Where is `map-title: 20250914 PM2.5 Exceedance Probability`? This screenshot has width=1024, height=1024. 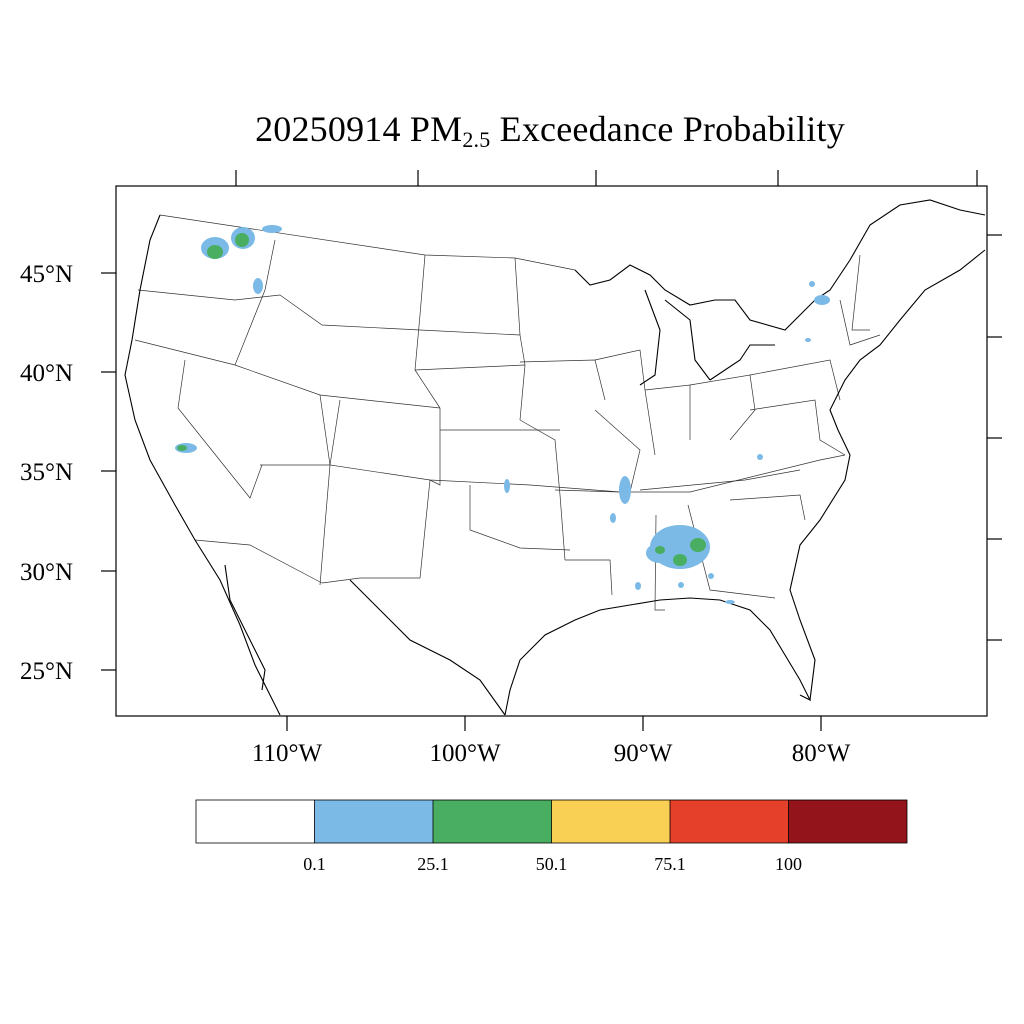 map-title: 20250914 PM2.5 Exceedance Probability is located at coordinates (512, 130).